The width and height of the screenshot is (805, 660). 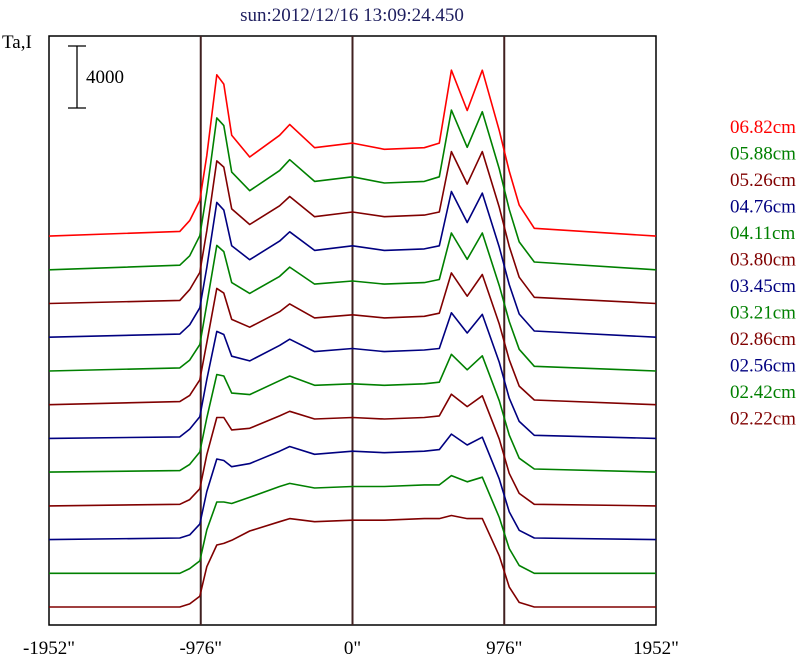 I want to click on series-line-03.45cm, so click(x=352, y=375).